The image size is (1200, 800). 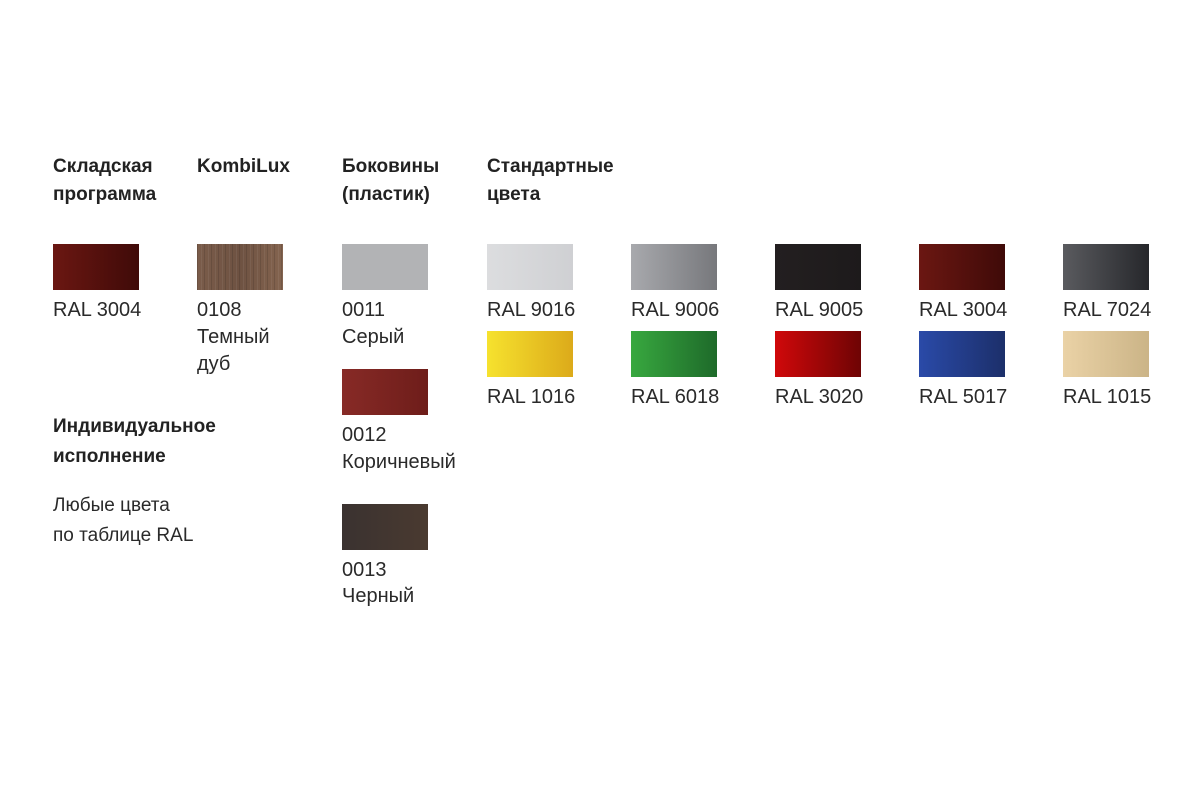 I want to click on swatch-kombilux-wood, so click(x=240, y=267).